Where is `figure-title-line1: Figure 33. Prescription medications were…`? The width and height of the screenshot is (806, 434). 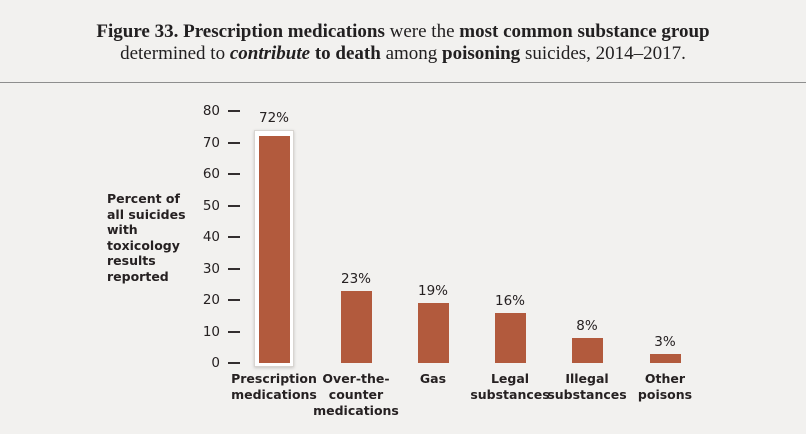
figure-title-line1: Figure 33. Prescription medications were… is located at coordinates (402, 32).